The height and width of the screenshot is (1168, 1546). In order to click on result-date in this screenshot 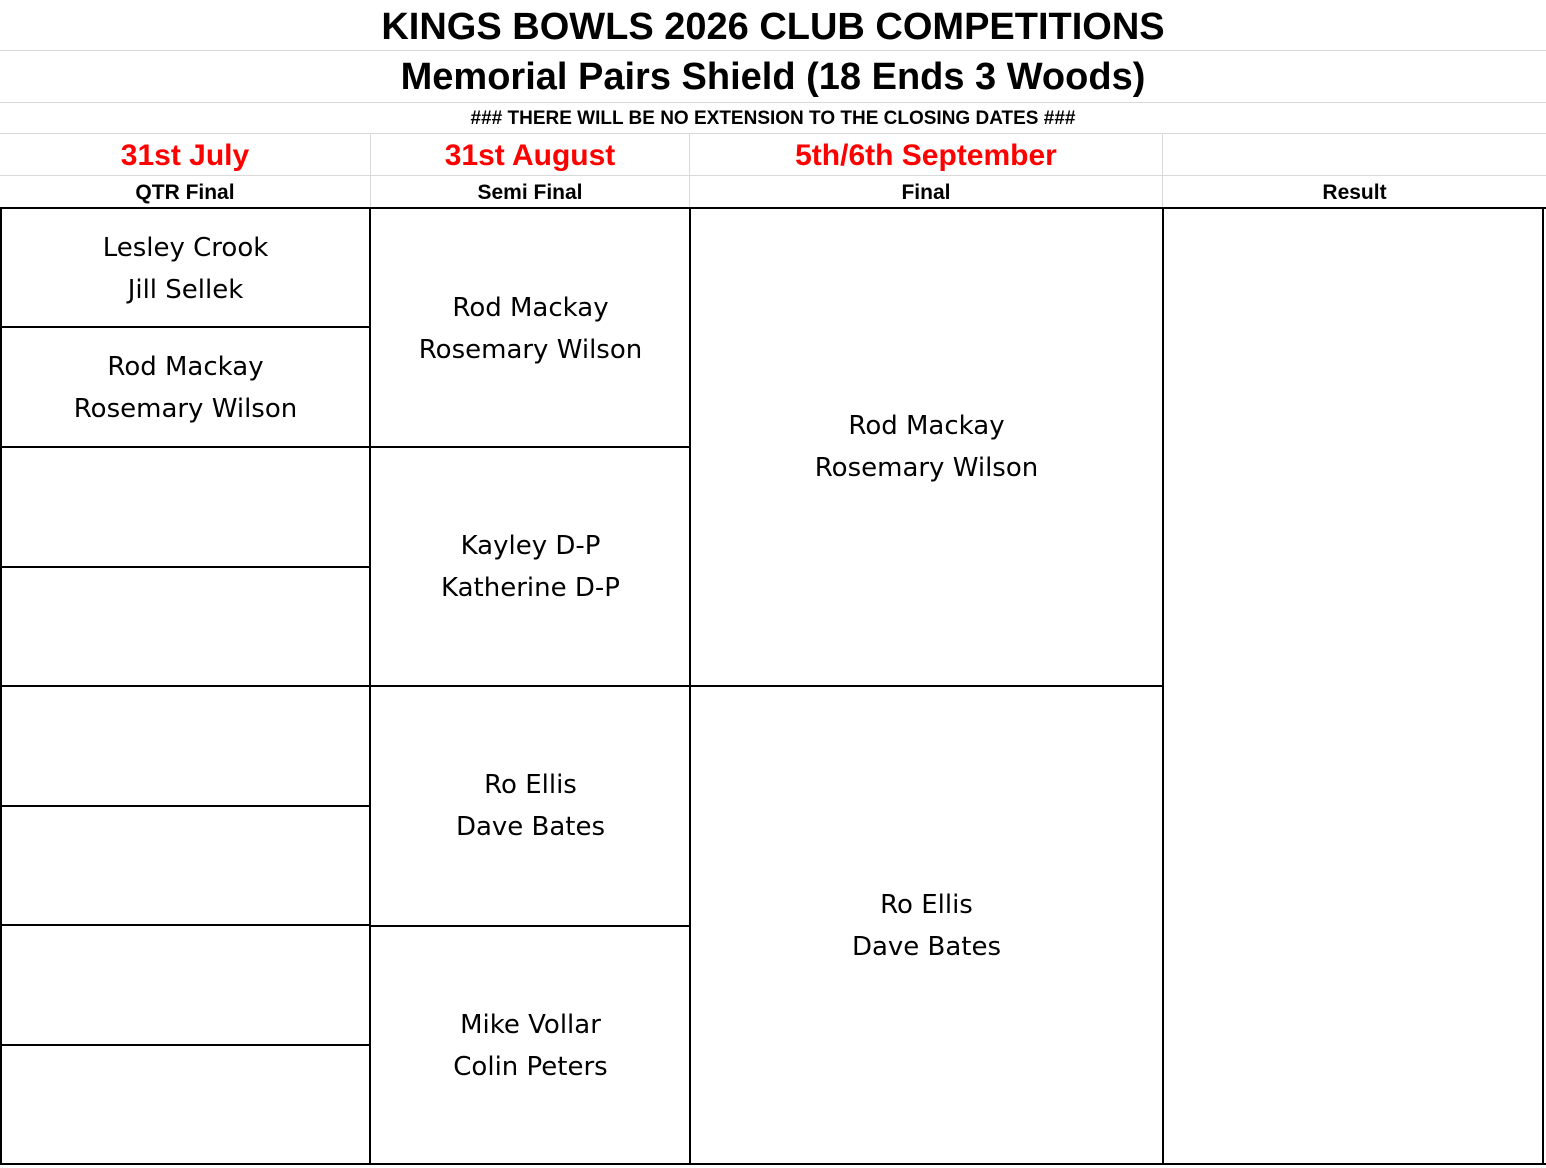, I will do `click(1354, 155)`.